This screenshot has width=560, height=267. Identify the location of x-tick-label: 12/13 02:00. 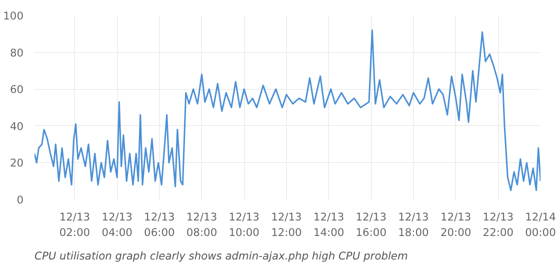
(74, 225).